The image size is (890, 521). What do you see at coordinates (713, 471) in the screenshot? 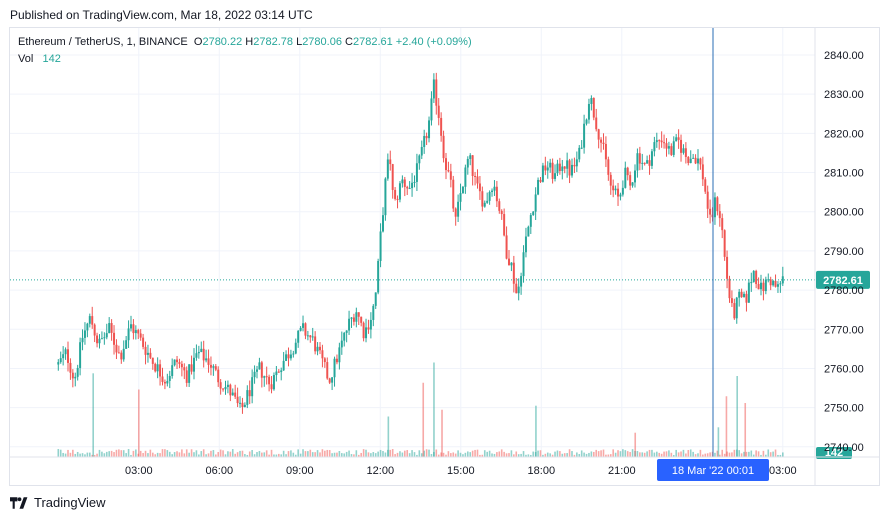
I see `crosshair-time-label: 18 Mar '22 00:01` at bounding box center [713, 471].